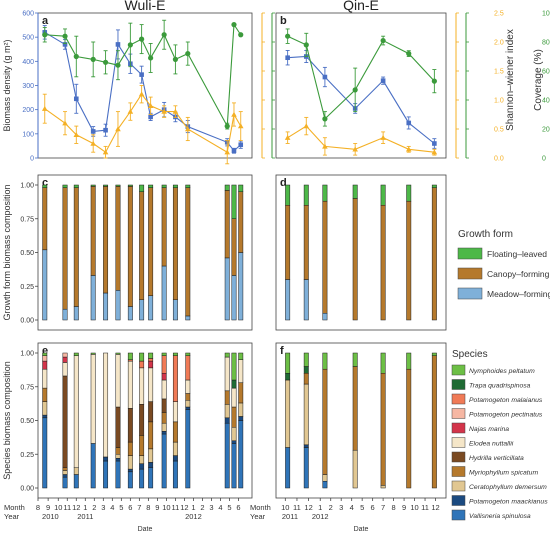 The image size is (550, 539). Describe the element at coordinates (27, 321) in the screenshot. I see `composition-tick-label-c: 0.00` at that location.